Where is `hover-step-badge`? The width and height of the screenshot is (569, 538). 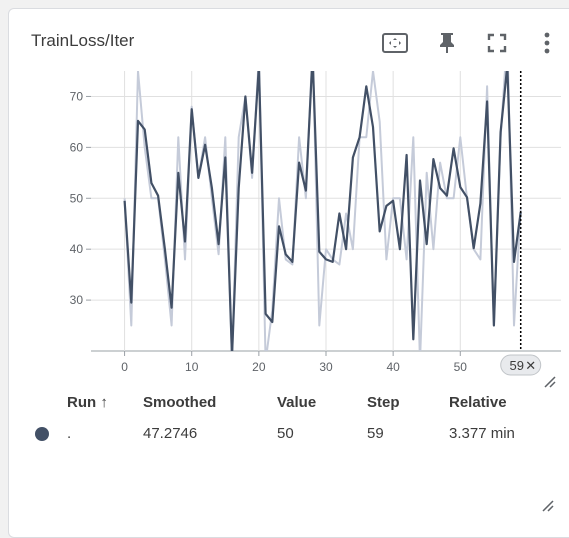
hover-step-badge is located at coordinates (521, 365).